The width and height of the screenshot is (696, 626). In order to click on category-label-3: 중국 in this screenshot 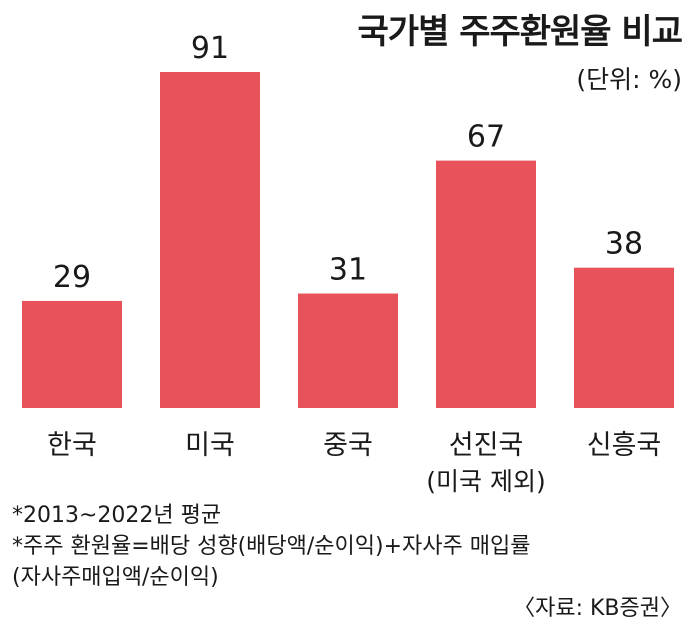, I will do `click(348, 445)`.